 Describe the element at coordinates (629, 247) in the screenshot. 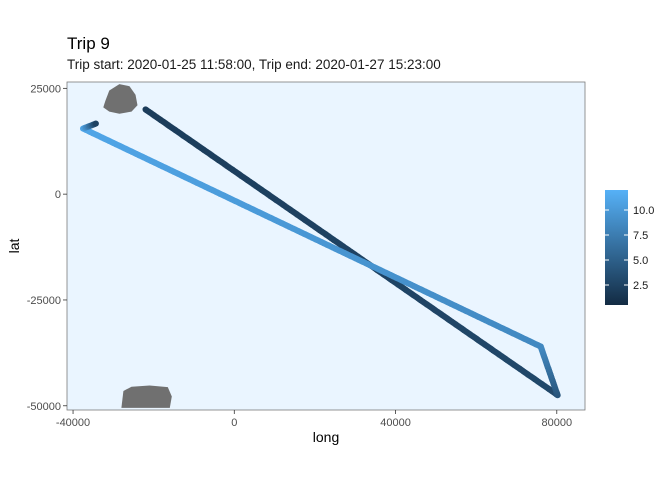

I see `legend: 2.5 5.0 7.5 10.0` at that location.